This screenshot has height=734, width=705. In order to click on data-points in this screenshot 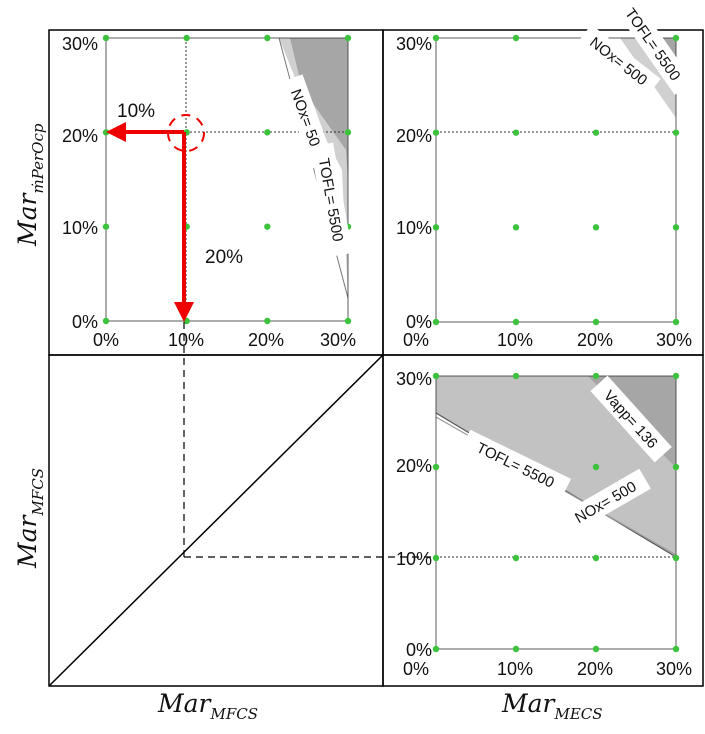, I will do `click(556, 512)`.